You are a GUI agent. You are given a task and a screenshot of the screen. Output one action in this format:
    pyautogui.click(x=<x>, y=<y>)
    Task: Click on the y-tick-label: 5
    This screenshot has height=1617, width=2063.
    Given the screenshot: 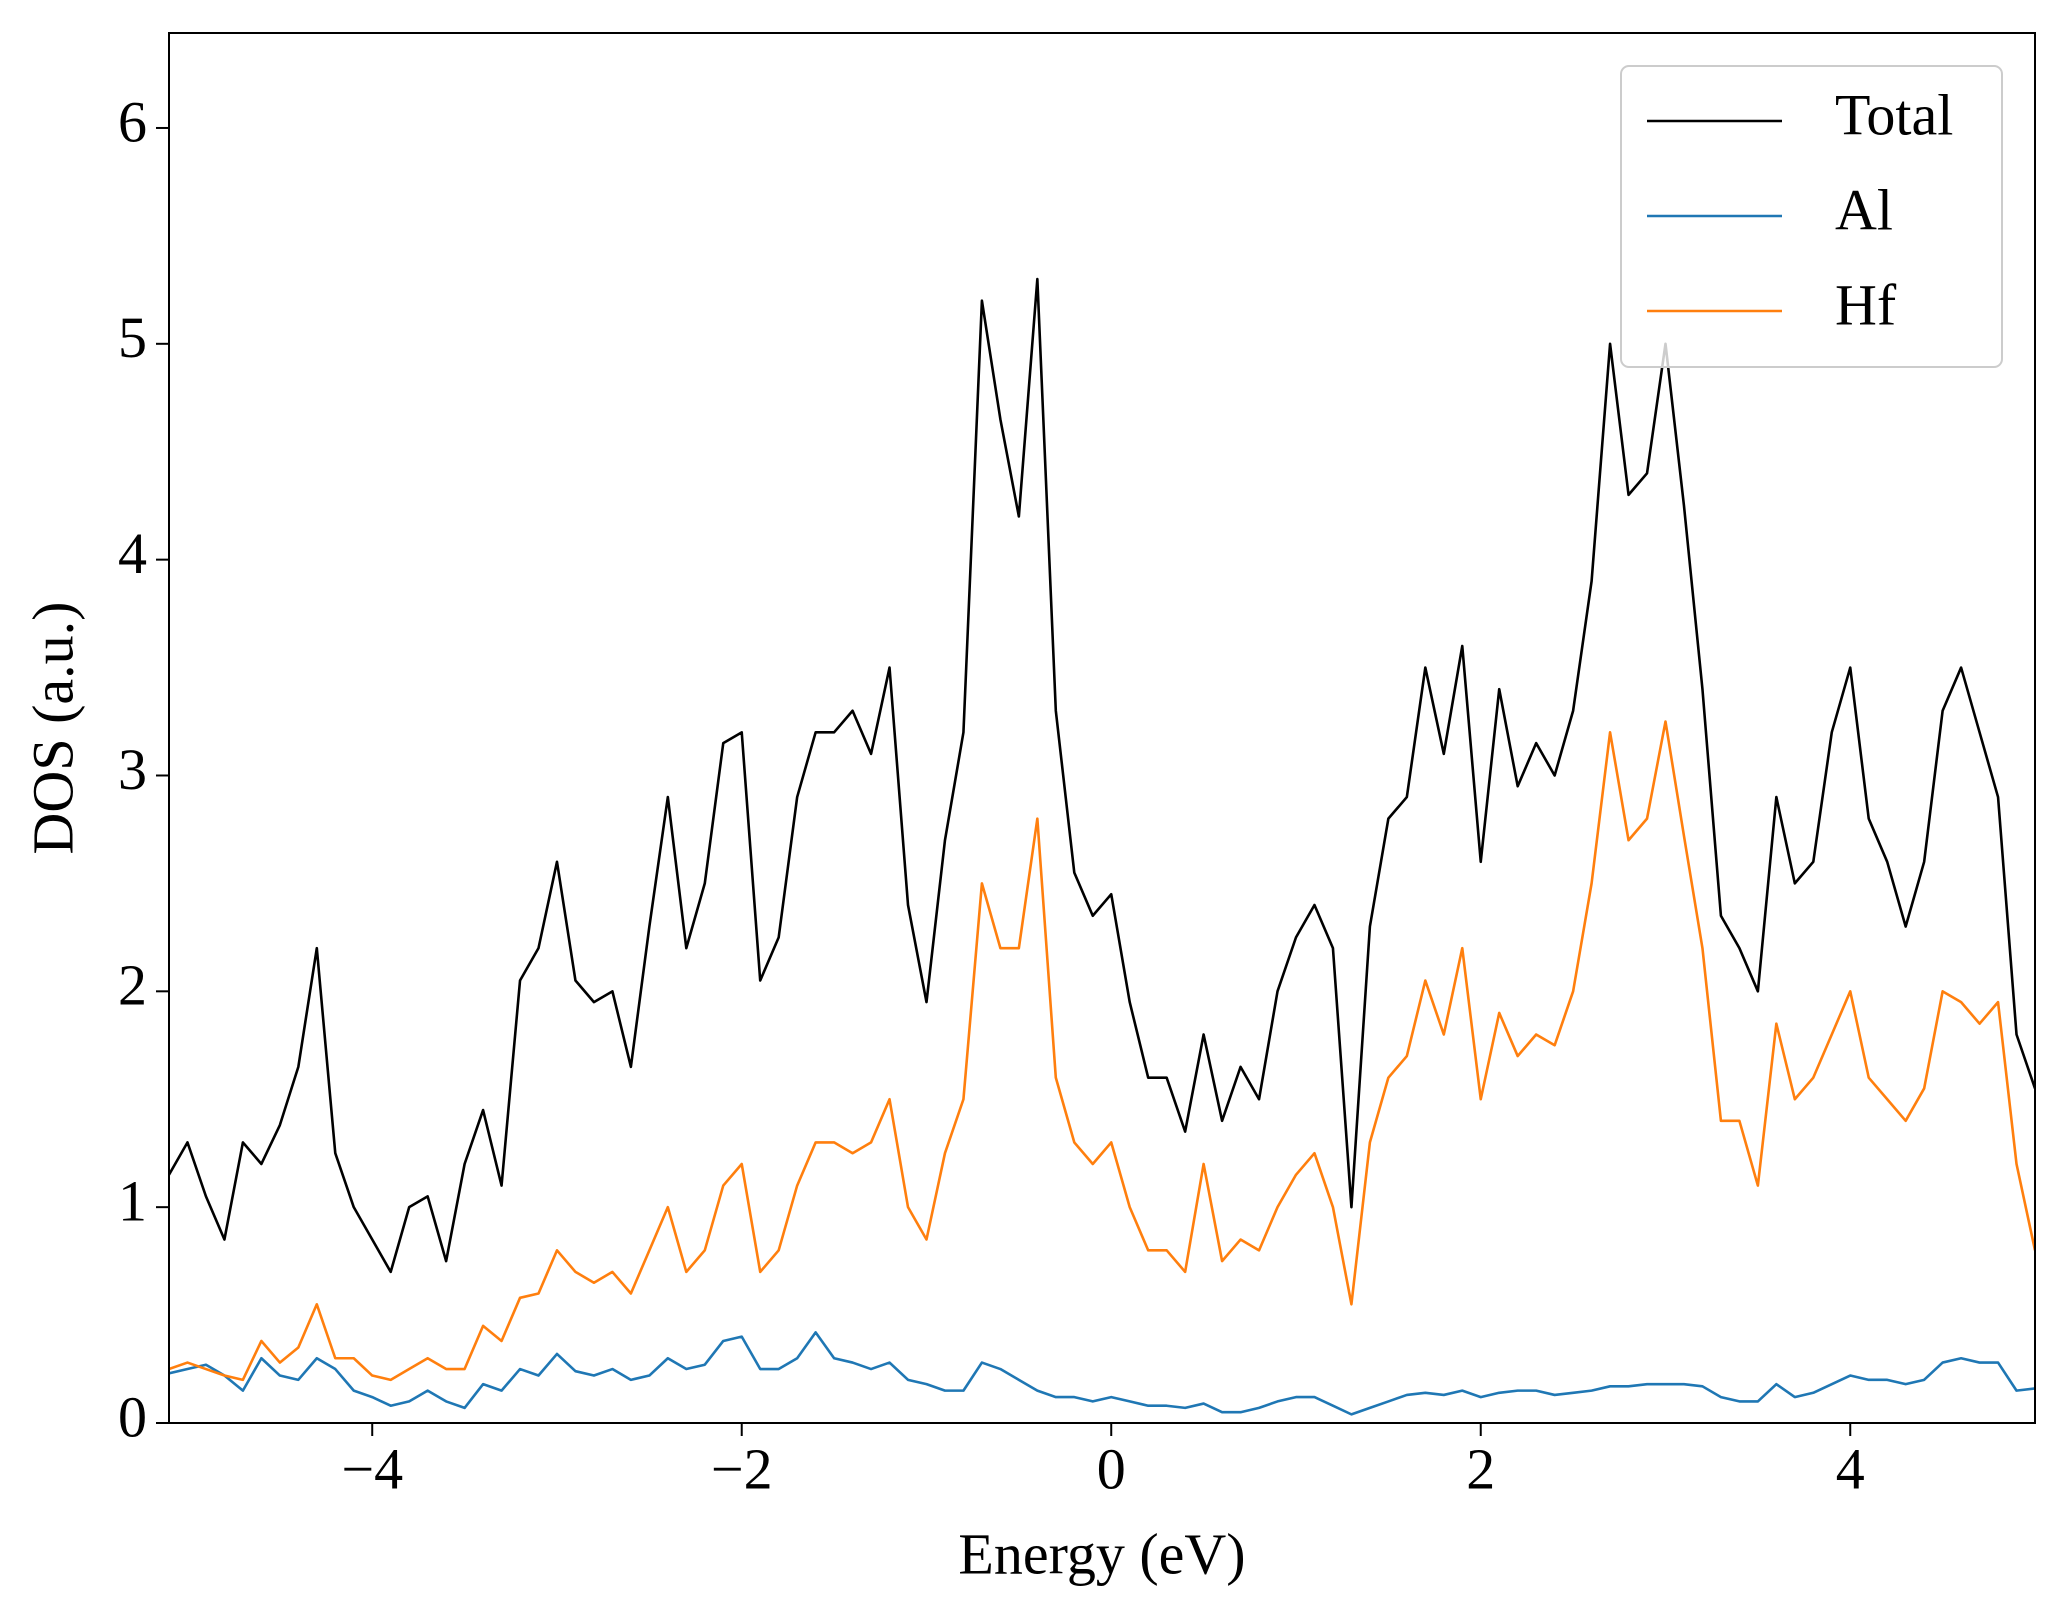 What is the action you would take?
    pyautogui.click(x=132, y=337)
    